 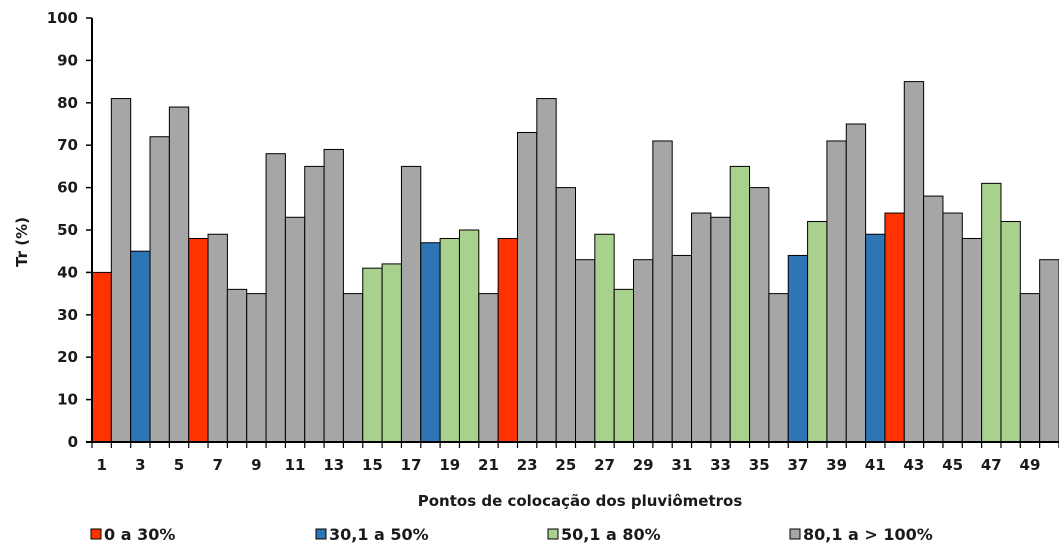 I want to click on x-tick-label: 41, so click(x=875, y=465).